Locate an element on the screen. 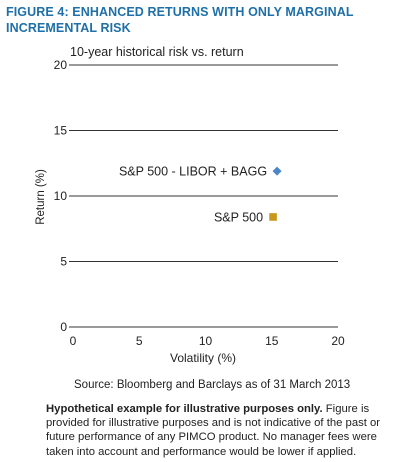 This screenshot has width=412, height=462. y-axis-ticks: 0 5 10 15 20 is located at coordinates (63, 196).